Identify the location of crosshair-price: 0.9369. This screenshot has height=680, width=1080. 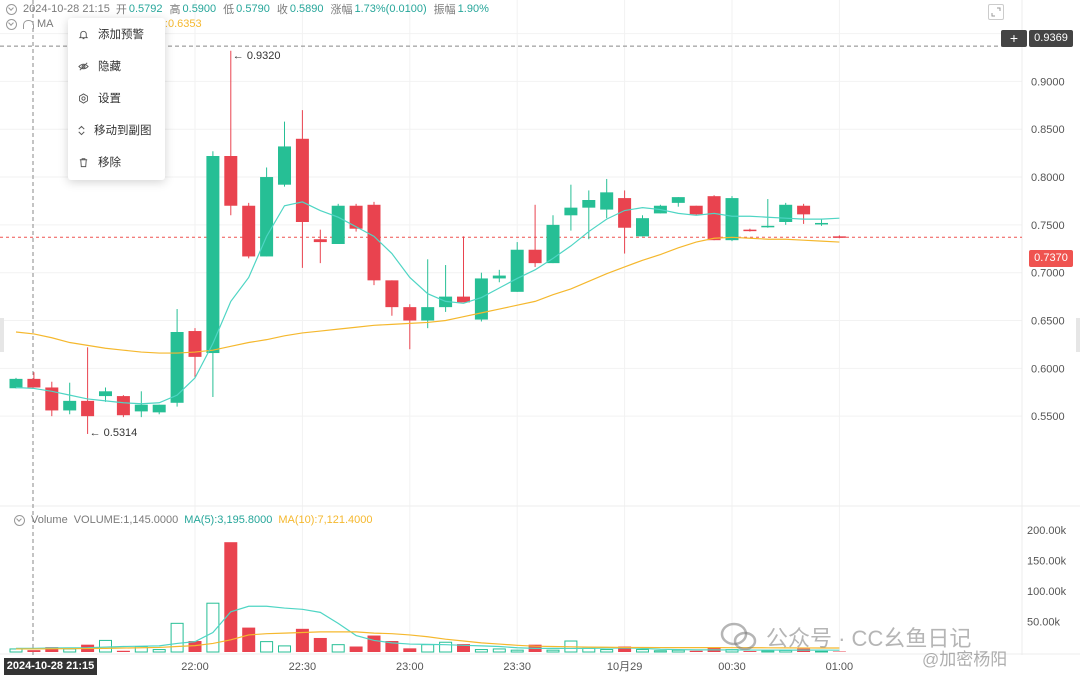
(1051, 38).